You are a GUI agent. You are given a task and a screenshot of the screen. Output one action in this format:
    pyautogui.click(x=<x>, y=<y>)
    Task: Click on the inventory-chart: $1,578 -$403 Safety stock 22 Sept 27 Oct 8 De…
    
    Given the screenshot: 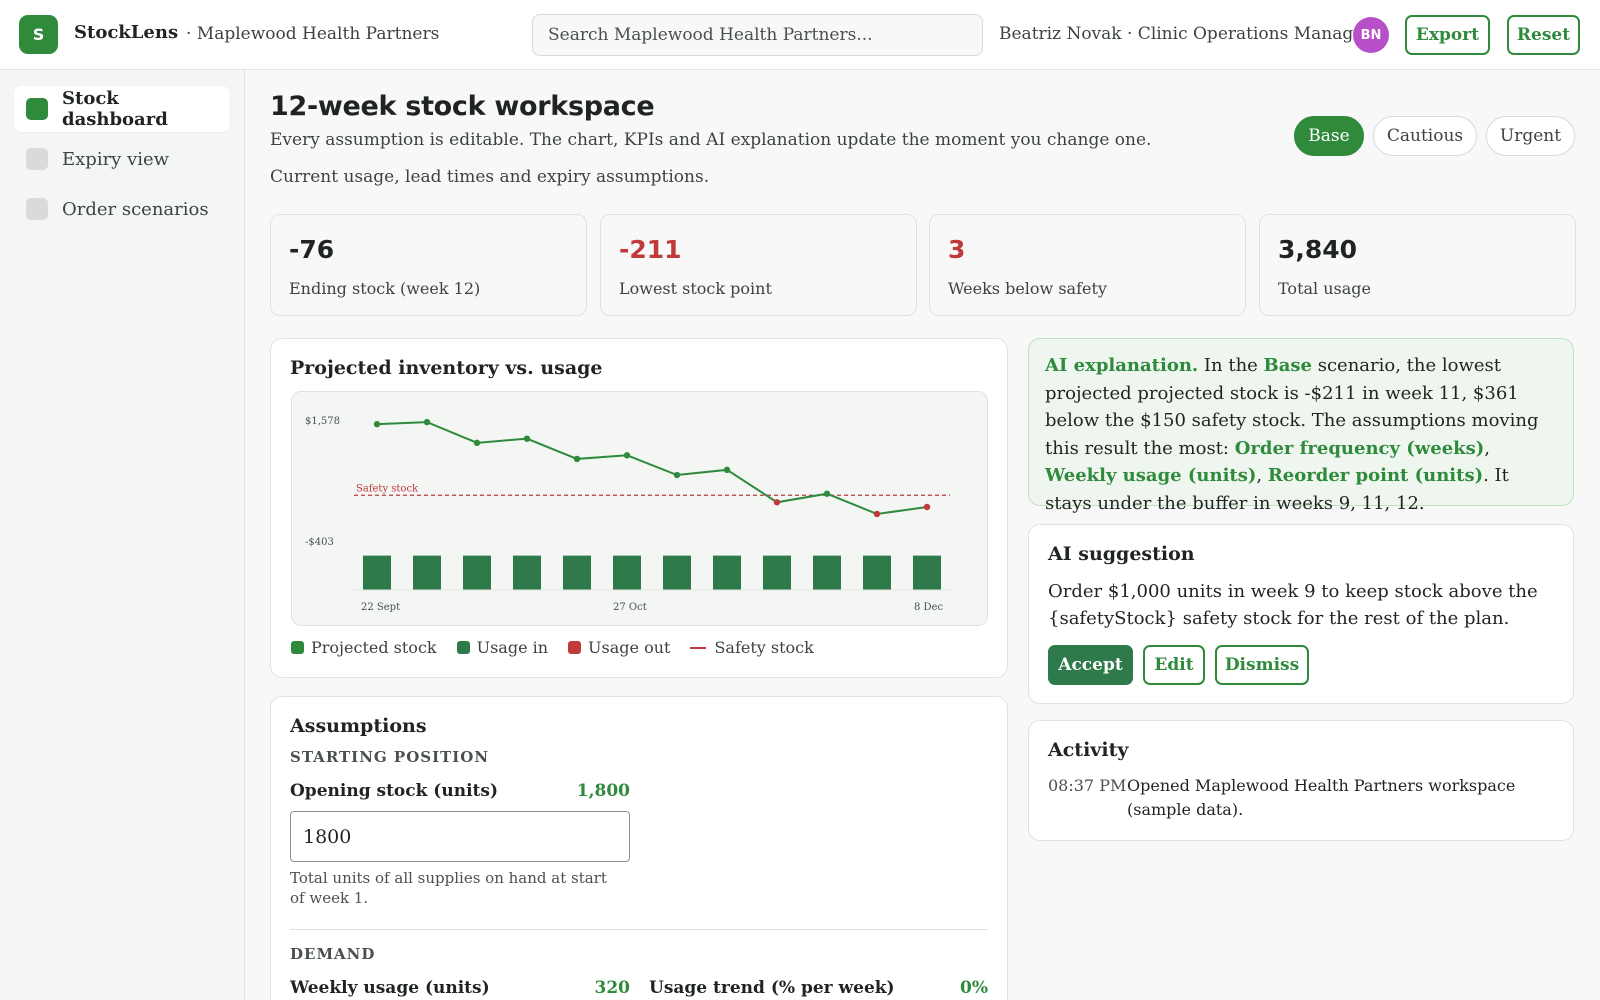 What is the action you would take?
    pyautogui.click(x=628, y=514)
    